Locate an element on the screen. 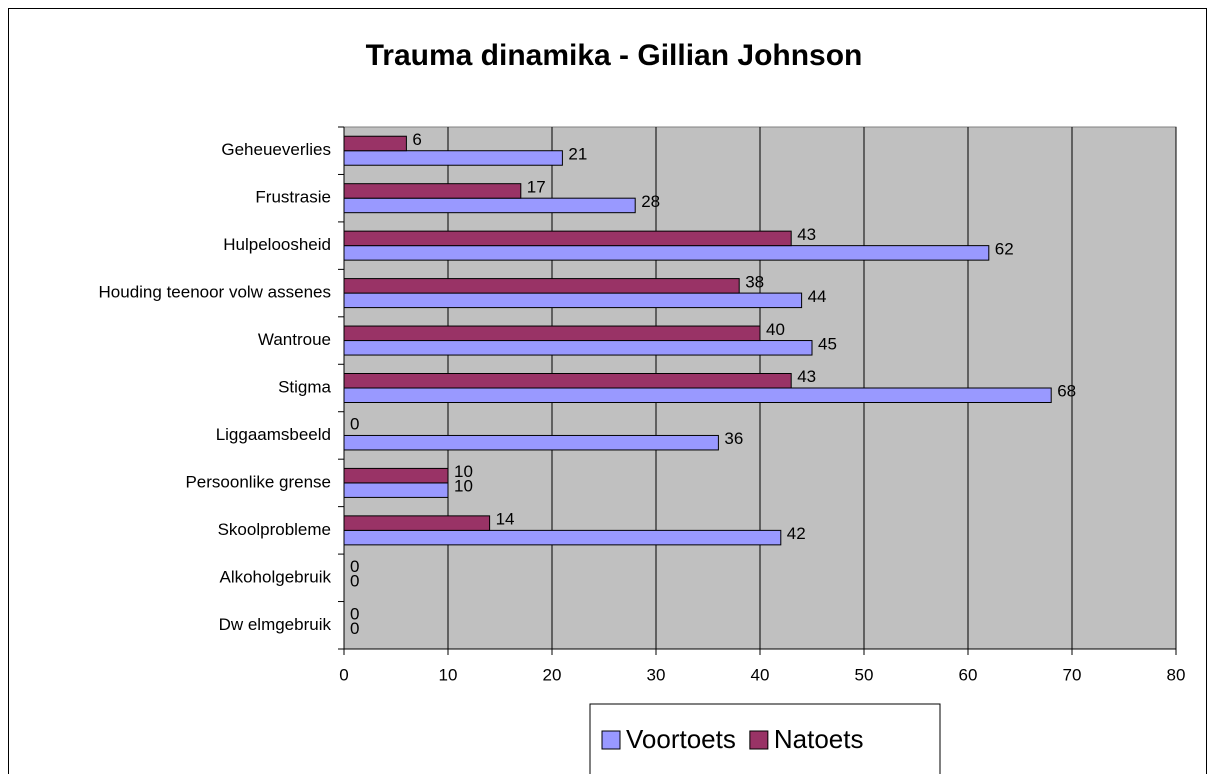 The width and height of the screenshot is (1207, 774). data-label: 44 is located at coordinates (817, 296).